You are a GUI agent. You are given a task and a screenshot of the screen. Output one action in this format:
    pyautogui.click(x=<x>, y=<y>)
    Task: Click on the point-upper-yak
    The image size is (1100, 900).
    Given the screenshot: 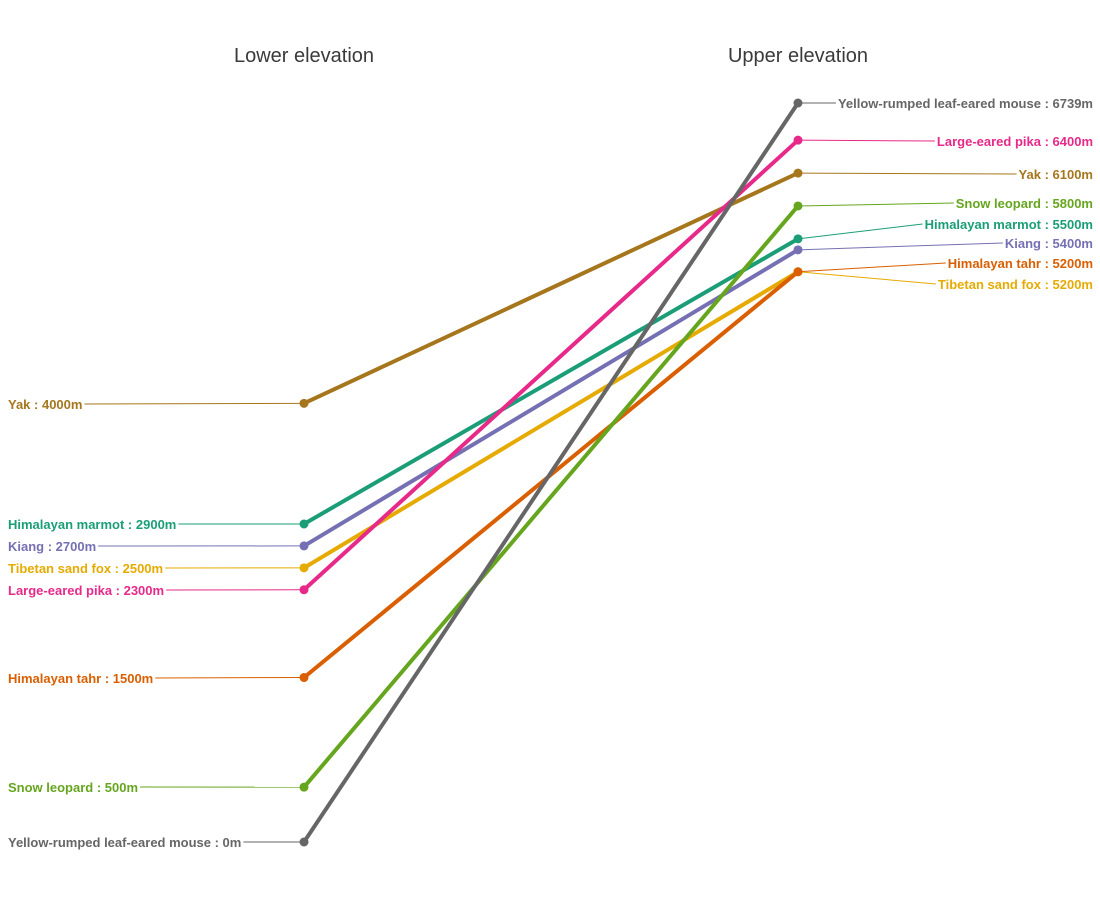 What is the action you would take?
    pyautogui.click(x=798, y=173)
    